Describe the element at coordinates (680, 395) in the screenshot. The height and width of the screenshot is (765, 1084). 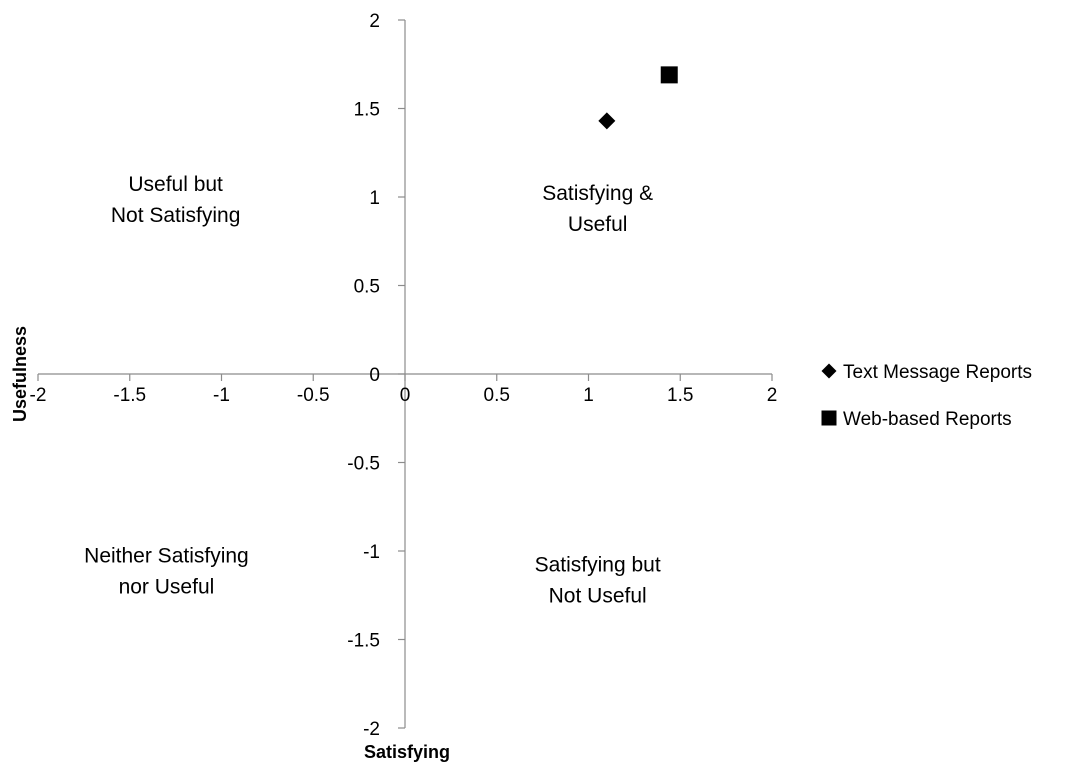
I see `x-tick-label: 1.5` at that location.